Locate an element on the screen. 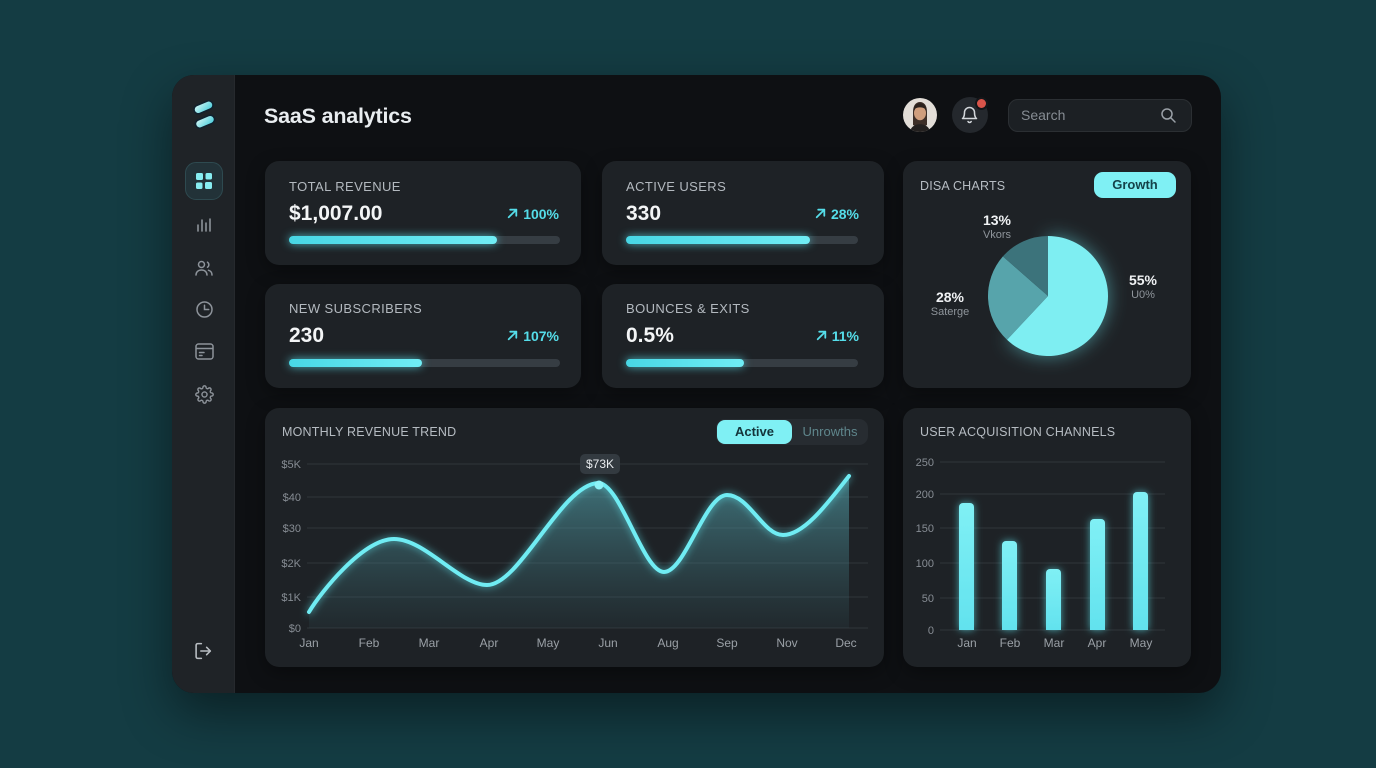 This screenshot has width=1376, height=768. svg-text: 0 is located at coordinates (931, 631).